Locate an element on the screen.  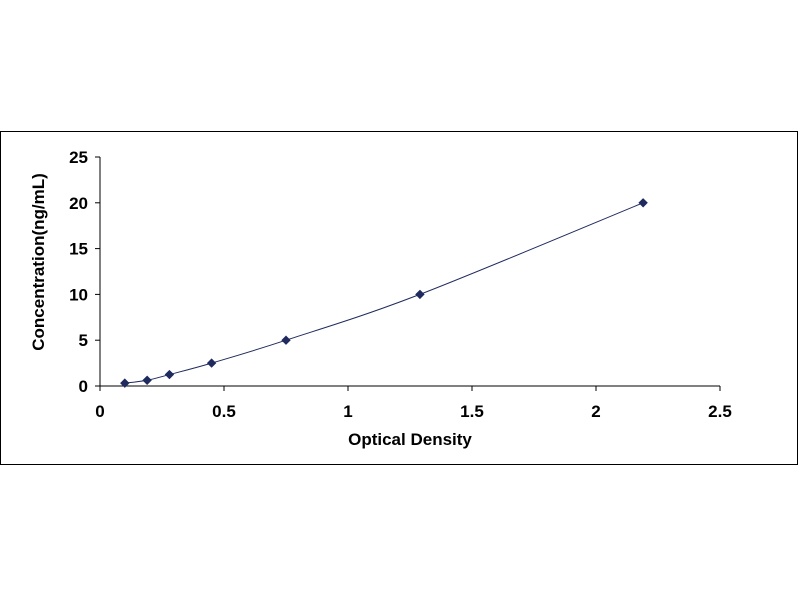
x-tick-label: 1 is located at coordinates (347, 411).